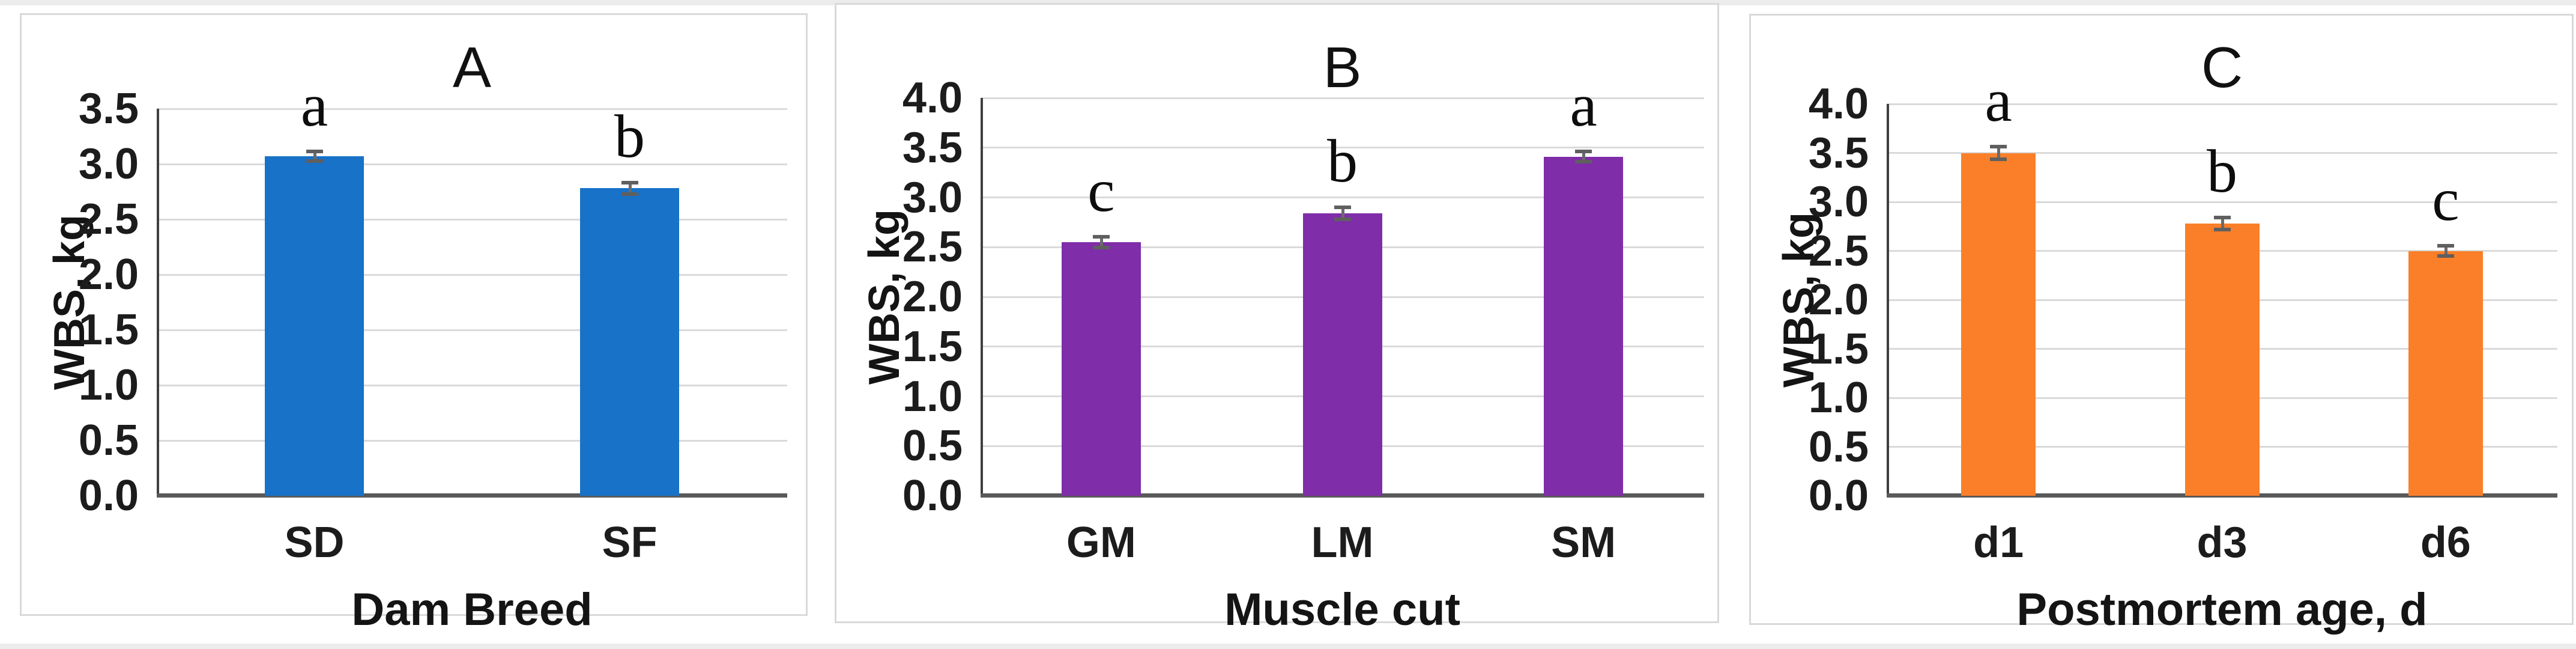 The width and height of the screenshot is (2576, 649). Describe the element at coordinates (2445, 374) in the screenshot. I see `bar-d6` at that location.